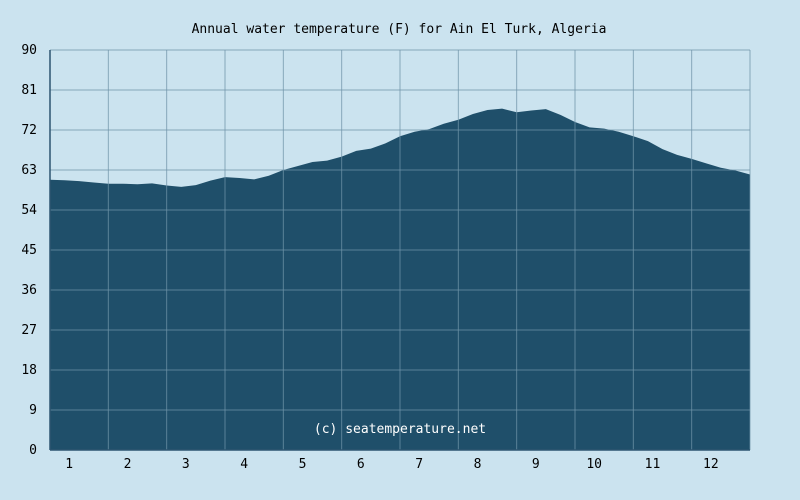  I want to click on x-tick-label: 8, so click(478, 464).